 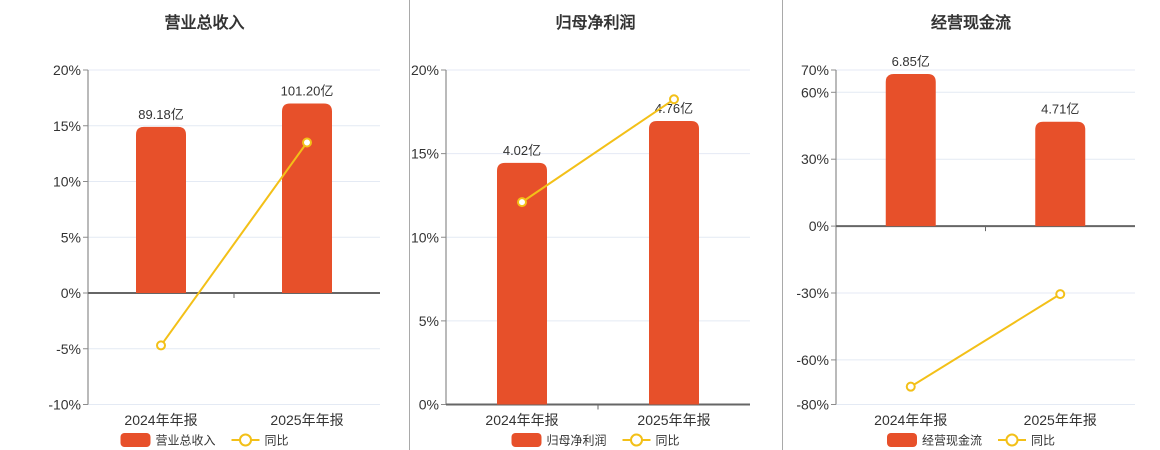 I want to click on bar-value-label: 101.20亿, so click(x=307, y=90).